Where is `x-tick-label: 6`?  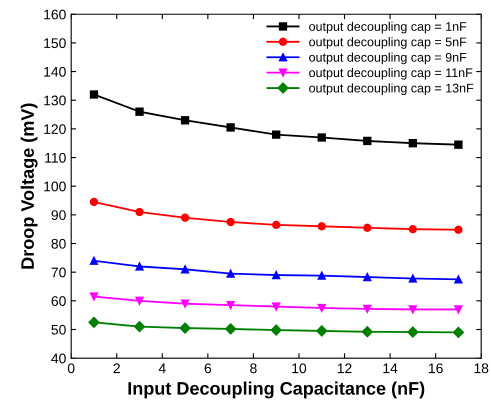 x-tick-label: 6 is located at coordinates (208, 368).